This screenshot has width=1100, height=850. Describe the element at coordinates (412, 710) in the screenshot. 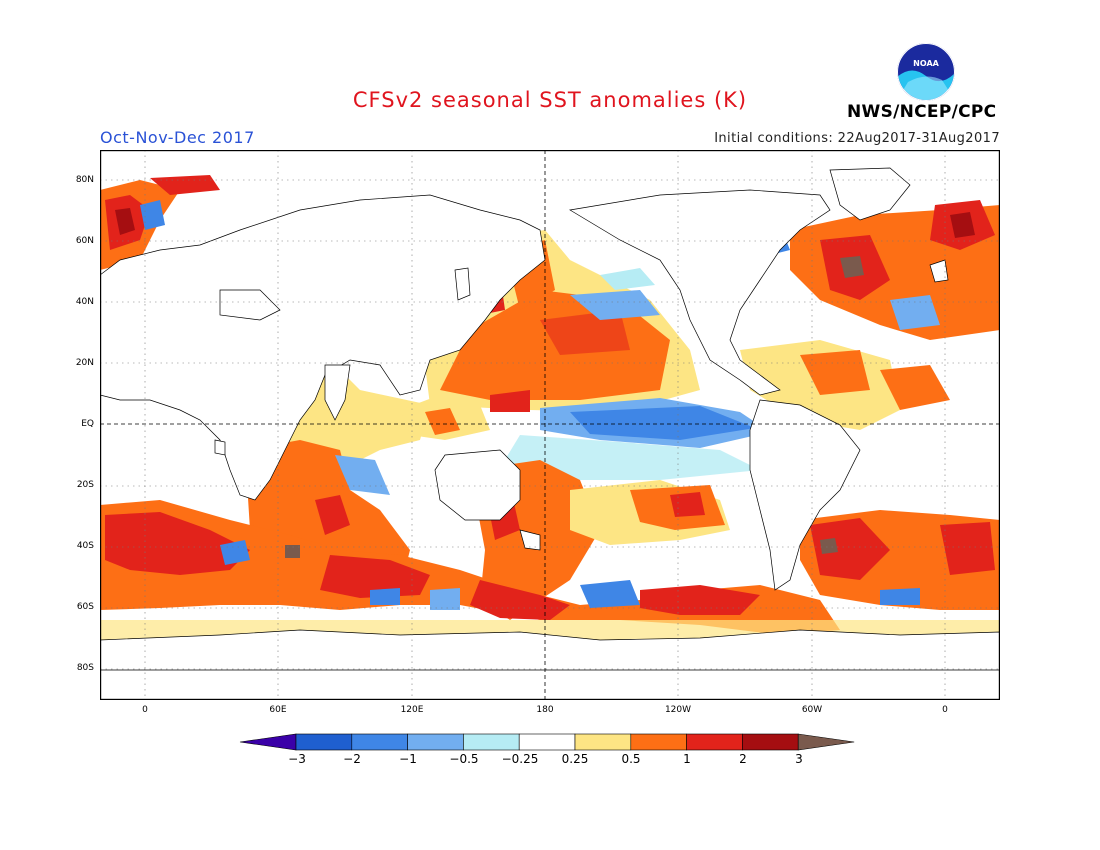

I see `lon-label: 120E` at that location.